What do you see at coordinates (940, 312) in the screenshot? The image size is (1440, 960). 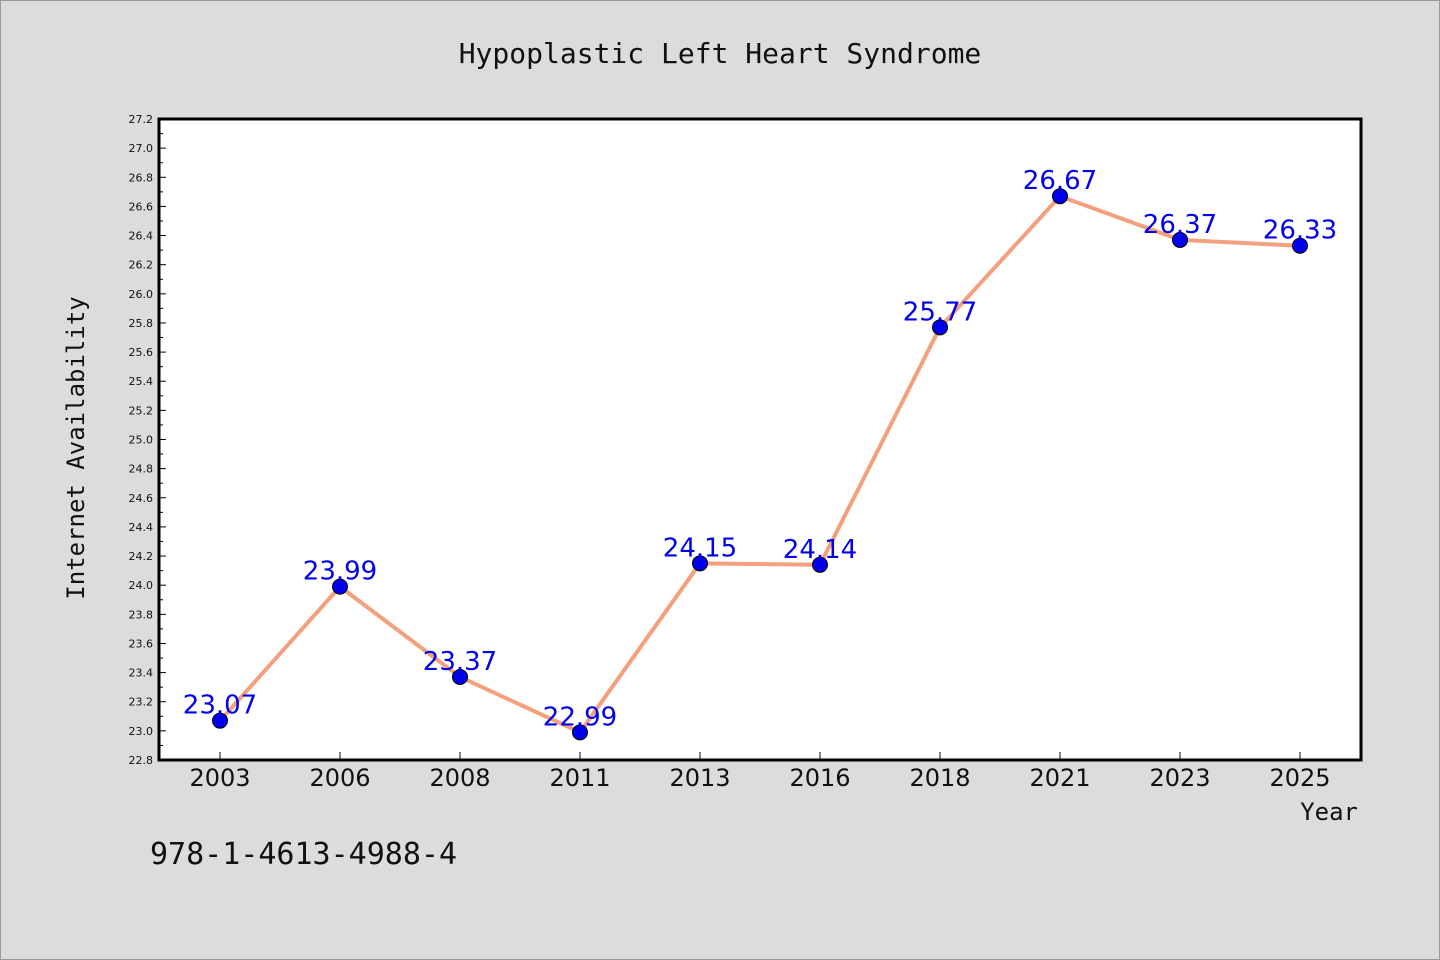 I see `data-label: 25.77` at bounding box center [940, 312].